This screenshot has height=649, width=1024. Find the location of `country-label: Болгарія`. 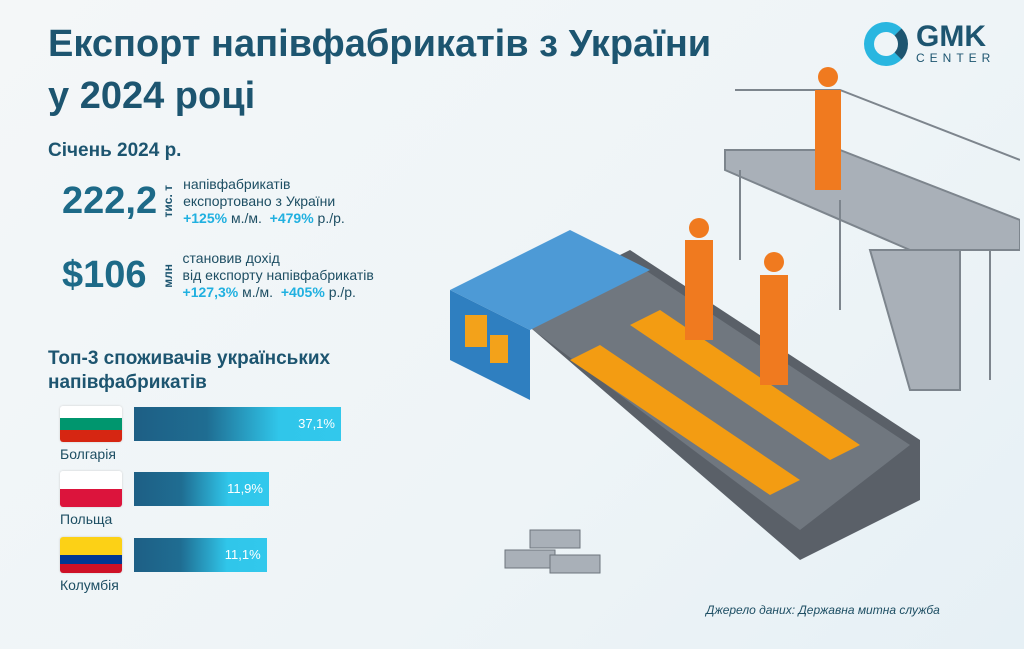

country-label: Болгарія is located at coordinates (88, 454).